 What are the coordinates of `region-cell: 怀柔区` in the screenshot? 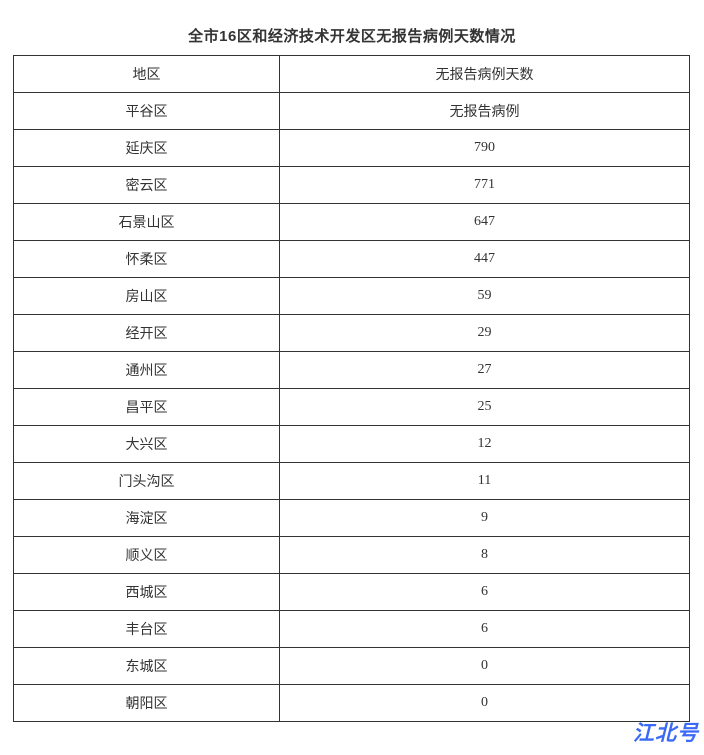 It's located at (146, 259).